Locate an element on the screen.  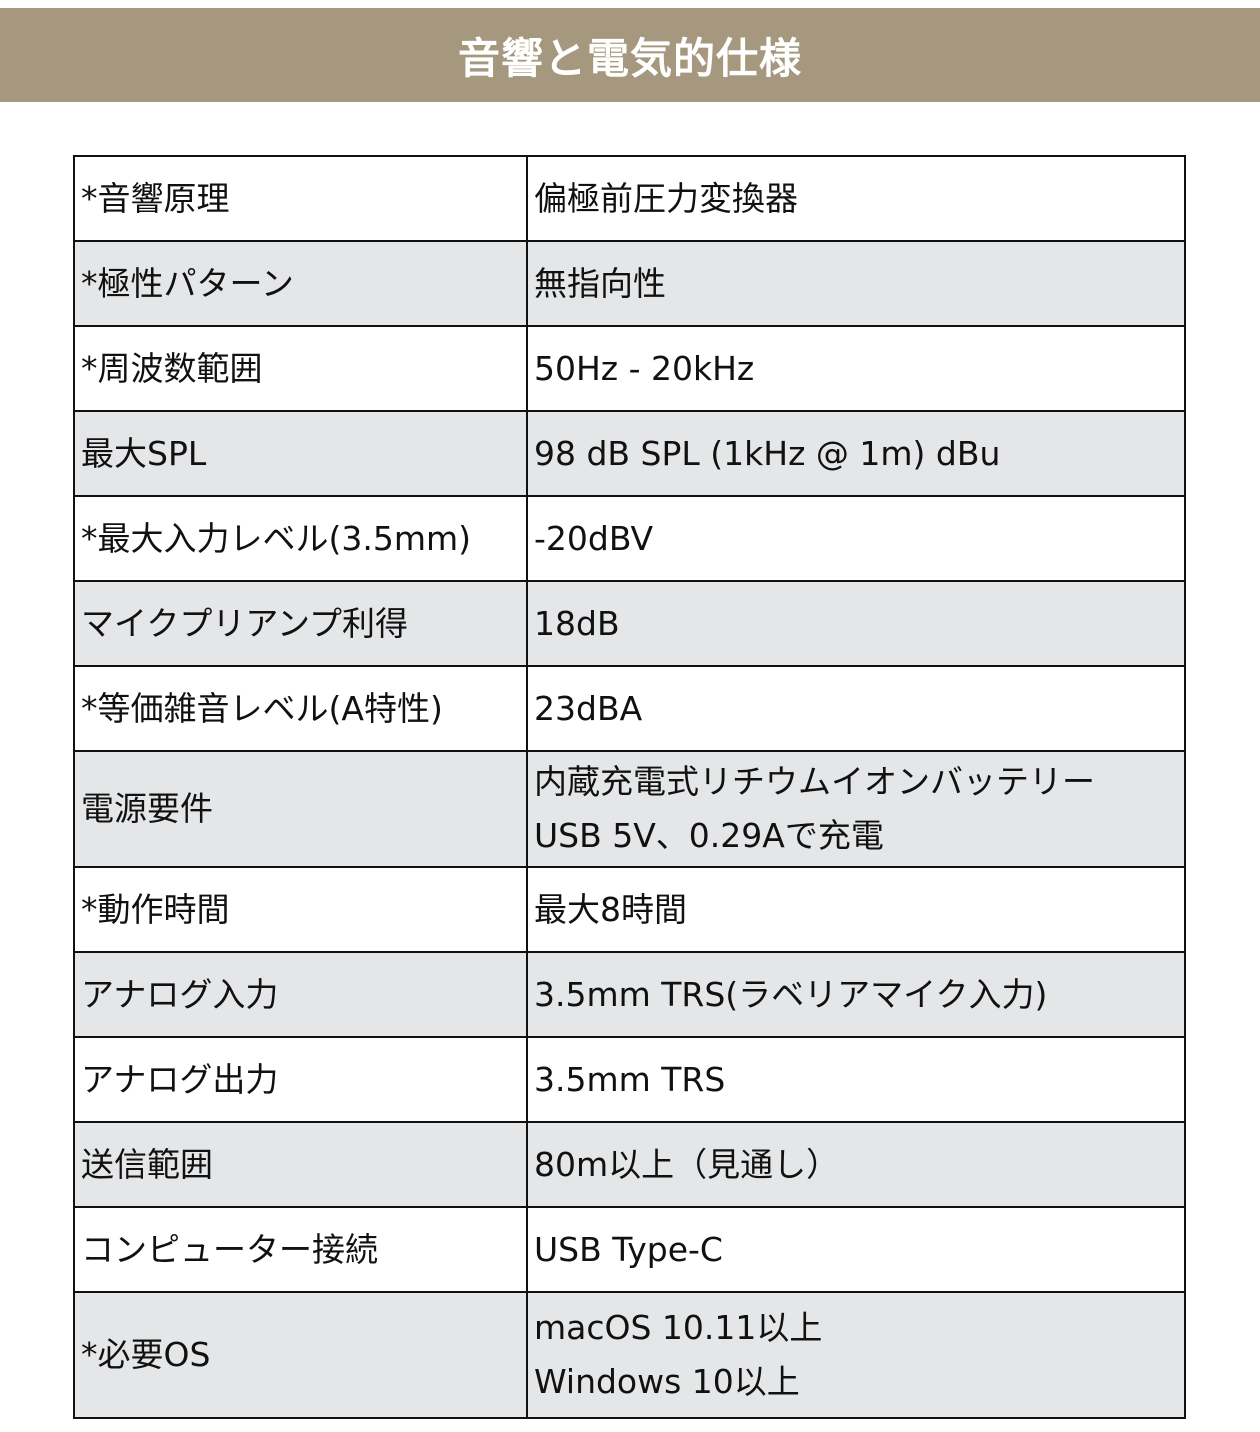
spec-label: *極性パターン is located at coordinates (300, 283).